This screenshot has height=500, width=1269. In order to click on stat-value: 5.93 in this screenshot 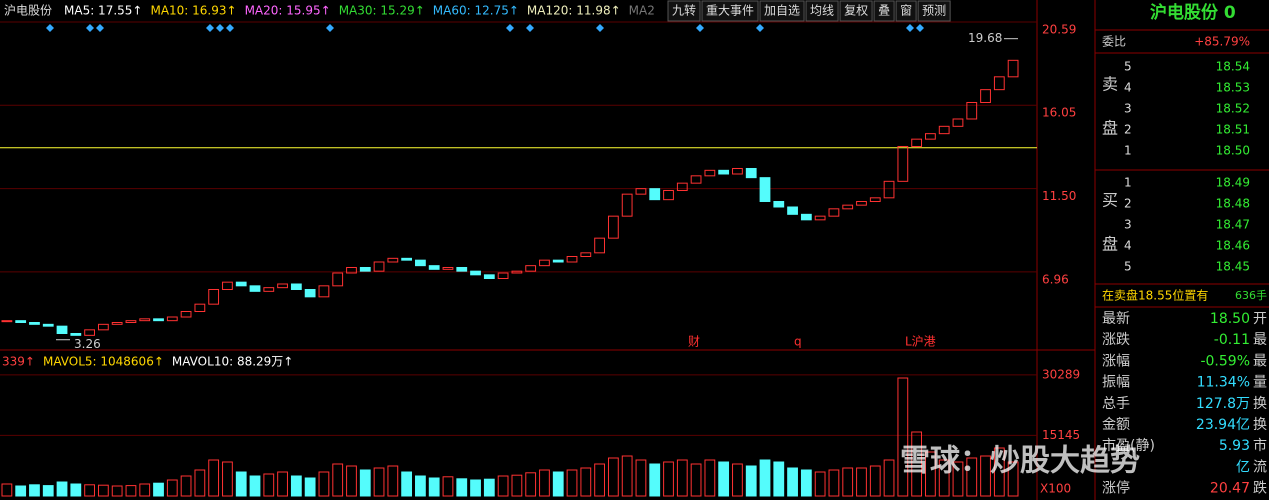, I will do `click(1234, 446)`.